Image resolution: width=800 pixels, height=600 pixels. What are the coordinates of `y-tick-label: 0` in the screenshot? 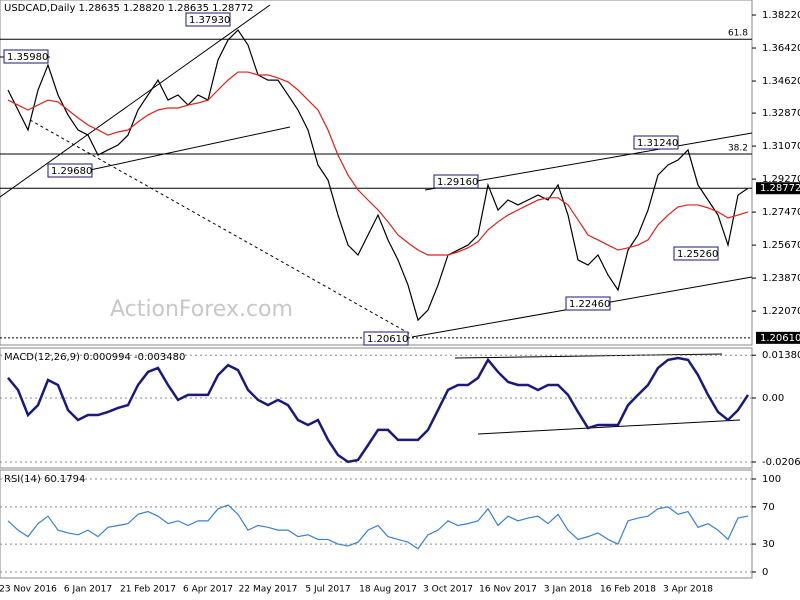 It's located at (765, 572).